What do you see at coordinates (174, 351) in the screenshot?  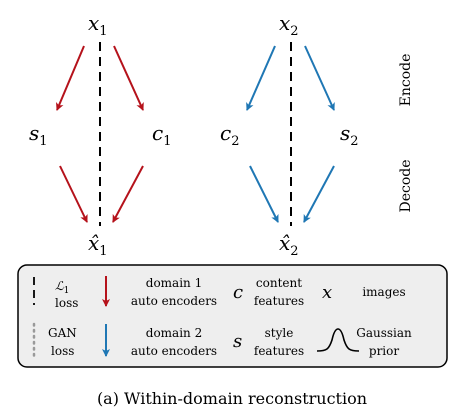 I see `legend-domain2-label-line2: auto encoders` at bounding box center [174, 351].